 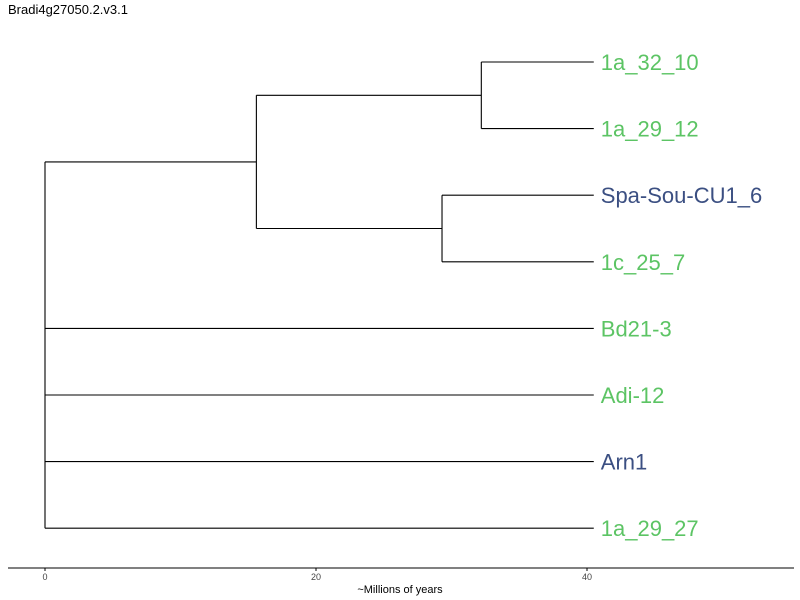 What do you see at coordinates (650, 62) in the screenshot?
I see `leaf-label: 1a_32_10` at bounding box center [650, 62].